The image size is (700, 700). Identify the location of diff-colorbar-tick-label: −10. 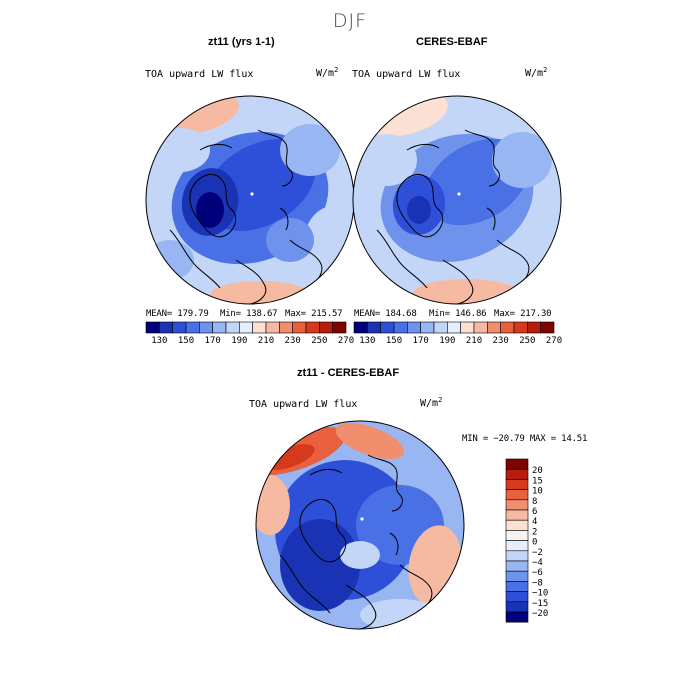
(540, 594).